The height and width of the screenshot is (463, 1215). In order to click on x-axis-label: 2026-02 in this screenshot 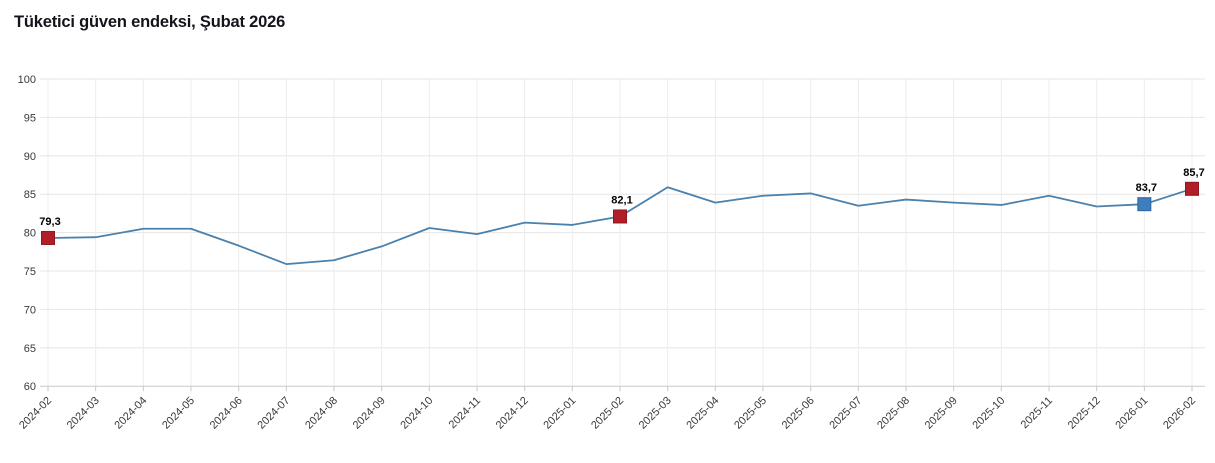, I will do `click(1179, 413)`.